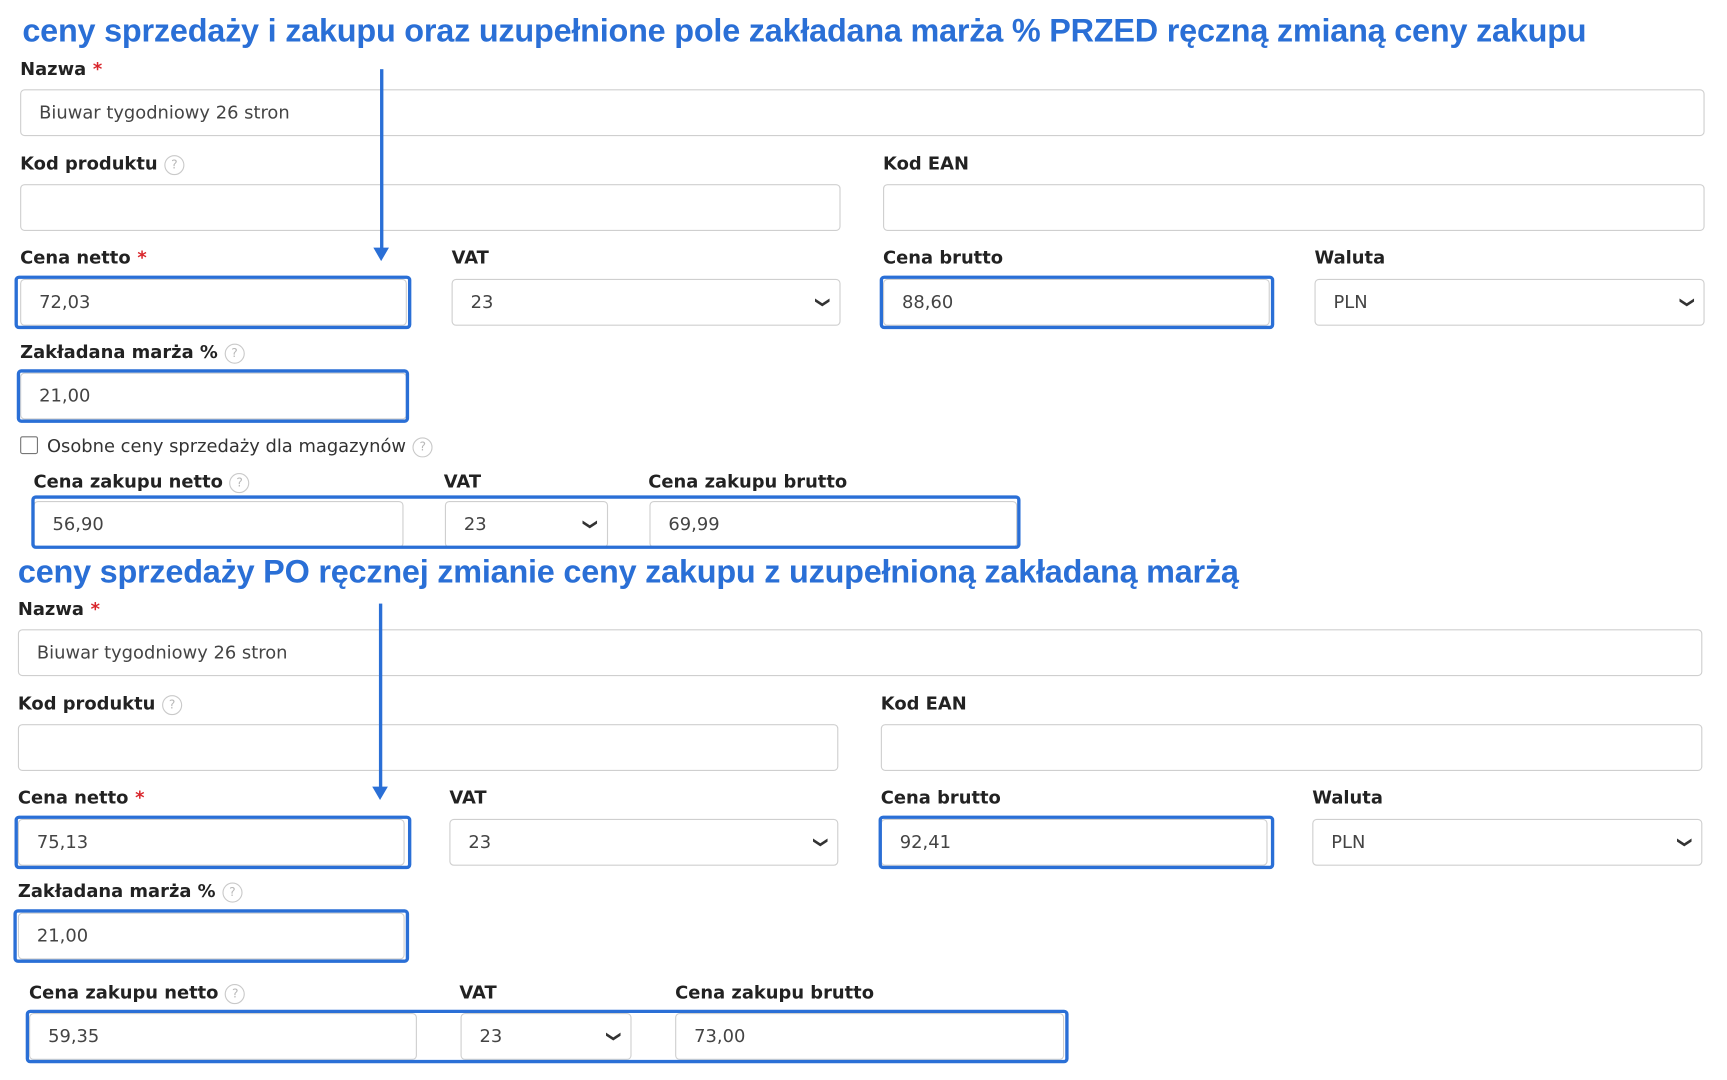 The height and width of the screenshot is (1080, 1727). I want to click on cena-brutto-input: 92,41, so click(1074, 842).